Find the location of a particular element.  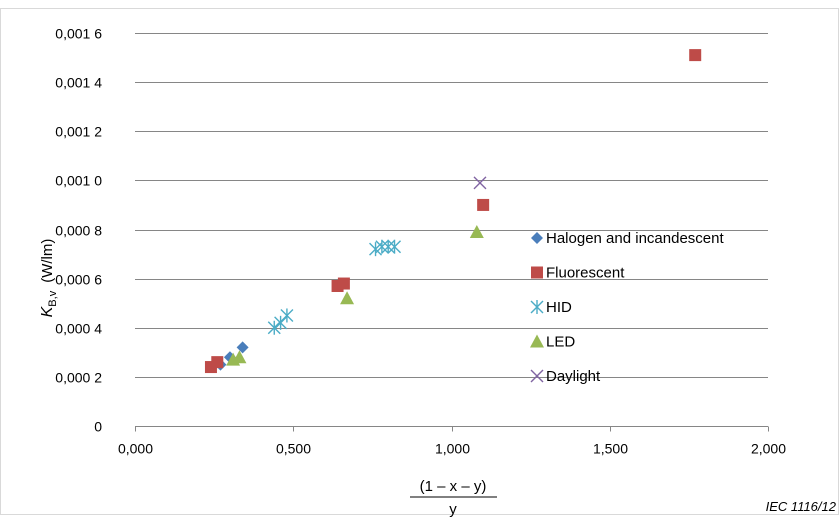

legend-label-hid: HID is located at coordinates (559, 307).